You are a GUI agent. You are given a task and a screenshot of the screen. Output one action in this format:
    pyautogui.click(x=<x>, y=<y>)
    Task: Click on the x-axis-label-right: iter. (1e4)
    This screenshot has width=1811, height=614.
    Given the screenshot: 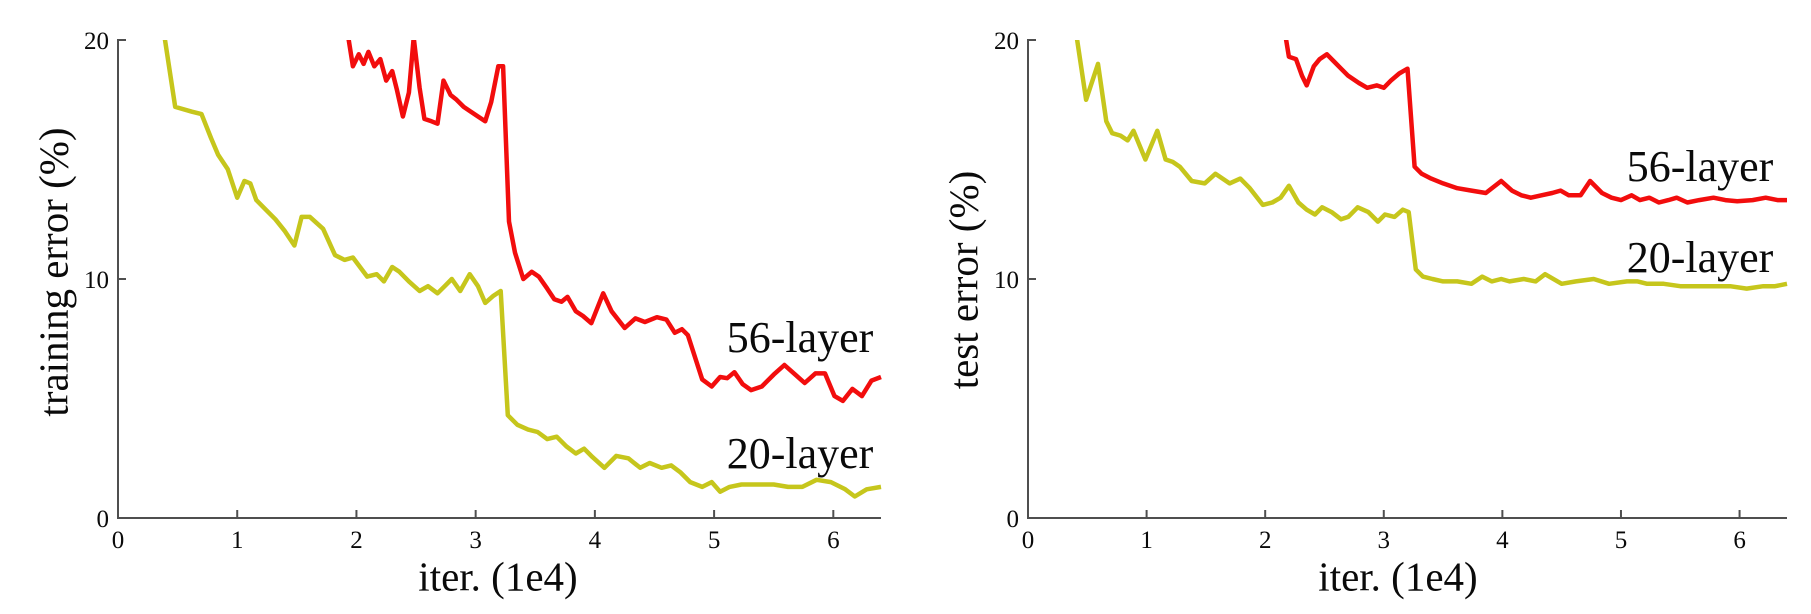 What is the action you would take?
    pyautogui.click(x=1398, y=576)
    